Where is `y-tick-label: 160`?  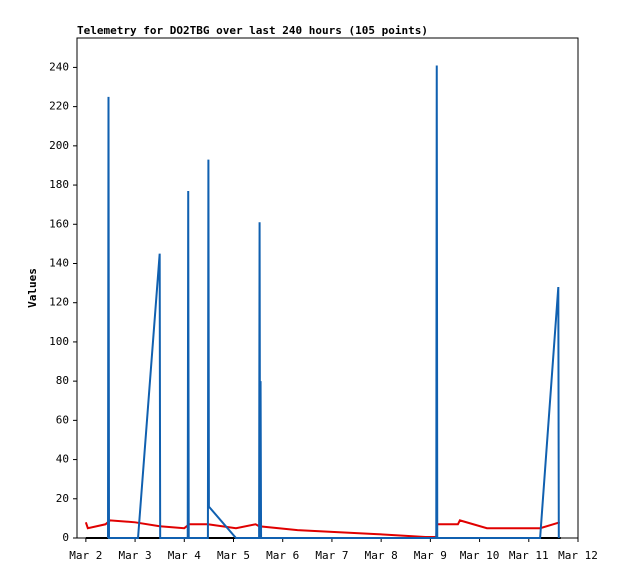
y-tick-label: 160 is located at coordinates (59, 223).